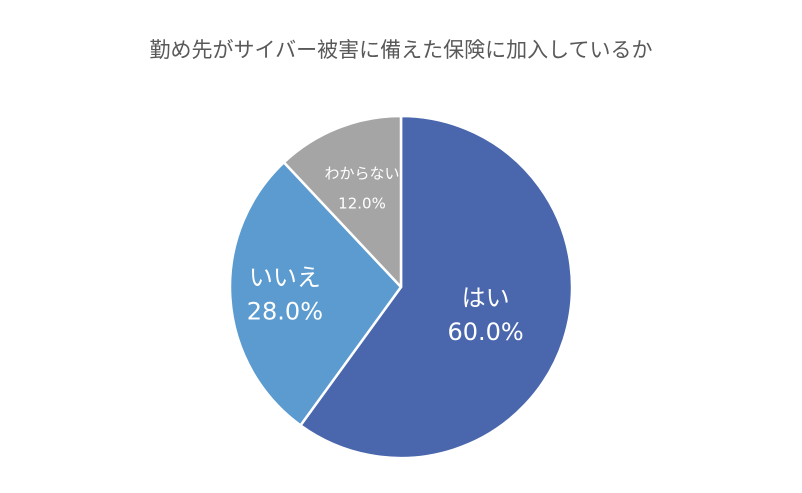 This screenshot has width=802, height=493. I want to click on slice-label-3: わからない, so click(361, 174).